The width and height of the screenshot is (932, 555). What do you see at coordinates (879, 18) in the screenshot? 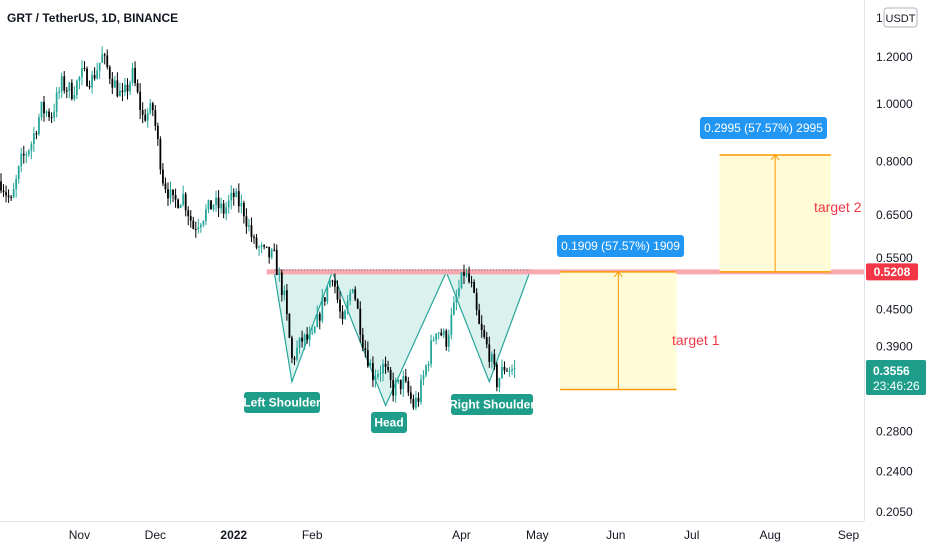
I see `price-axis-partial-label: 1` at bounding box center [879, 18].